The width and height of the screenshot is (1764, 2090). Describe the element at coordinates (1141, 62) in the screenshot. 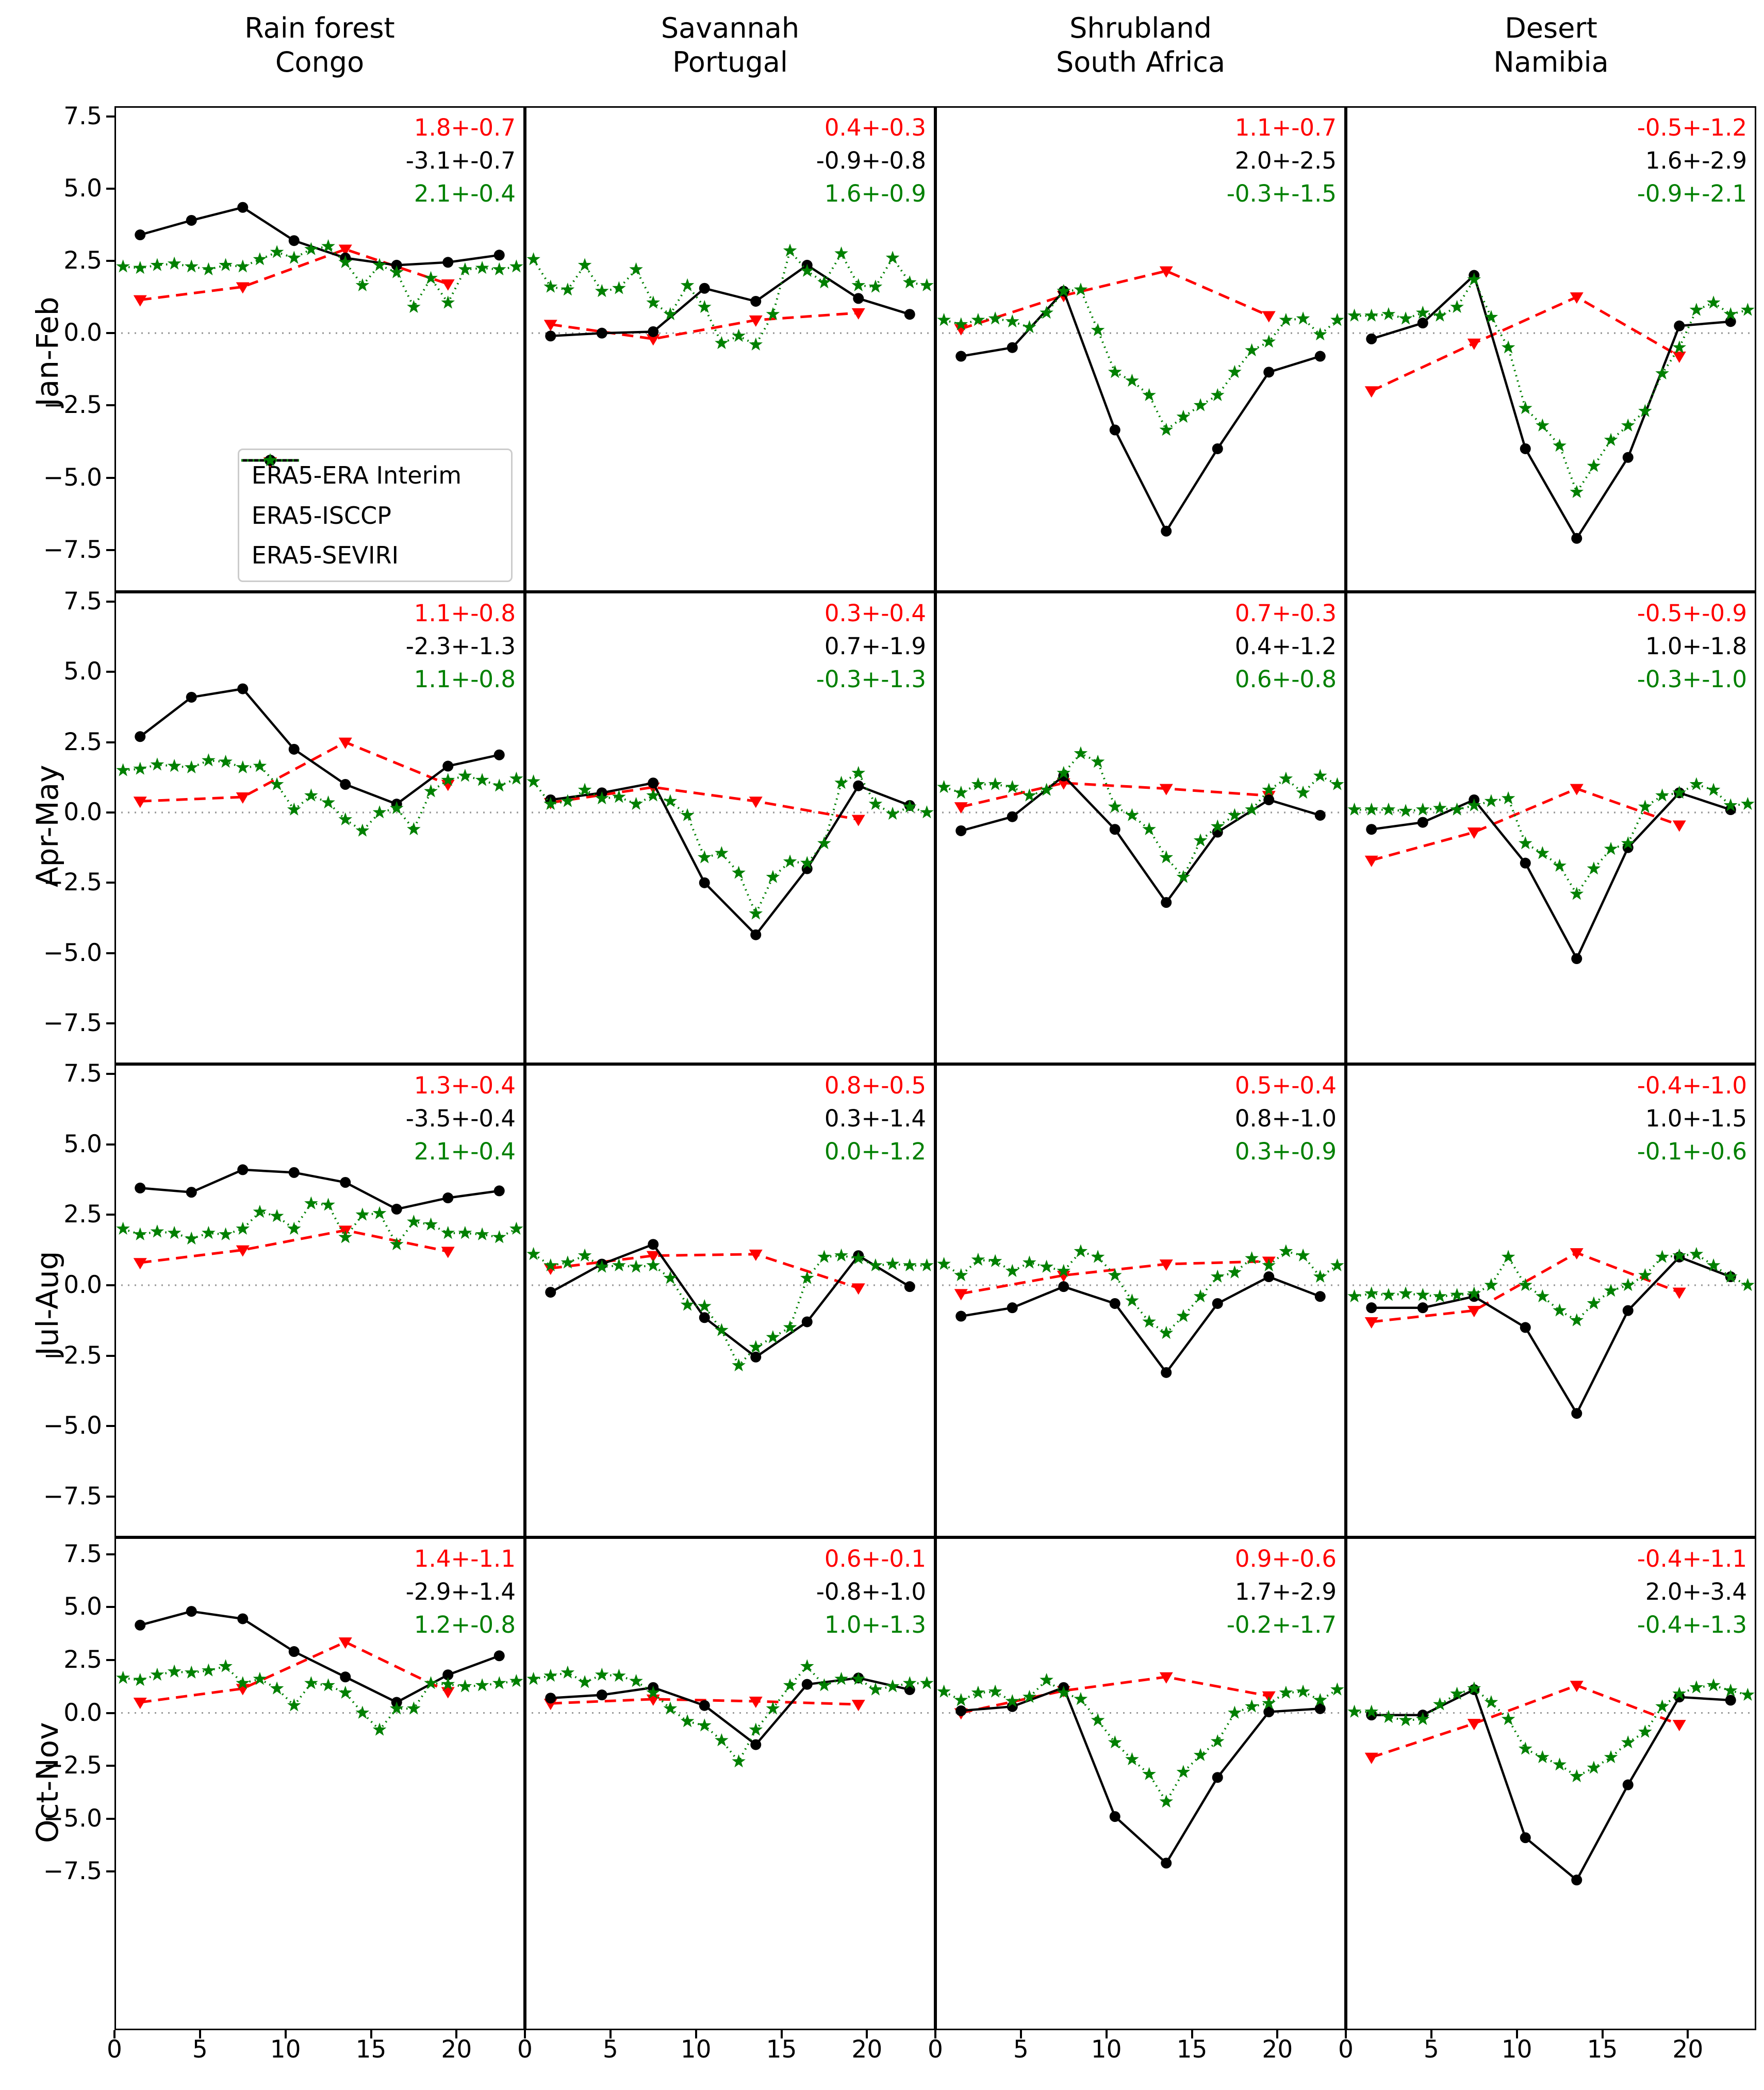

I see `column-title-line: South Africa` at that location.